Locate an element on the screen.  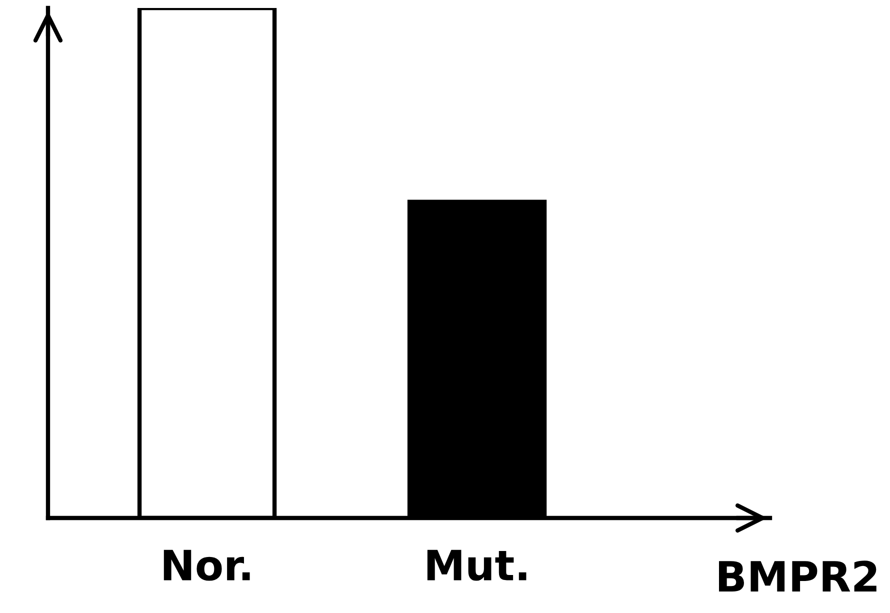
x-tick-label: Nor. is located at coordinates (207, 565).